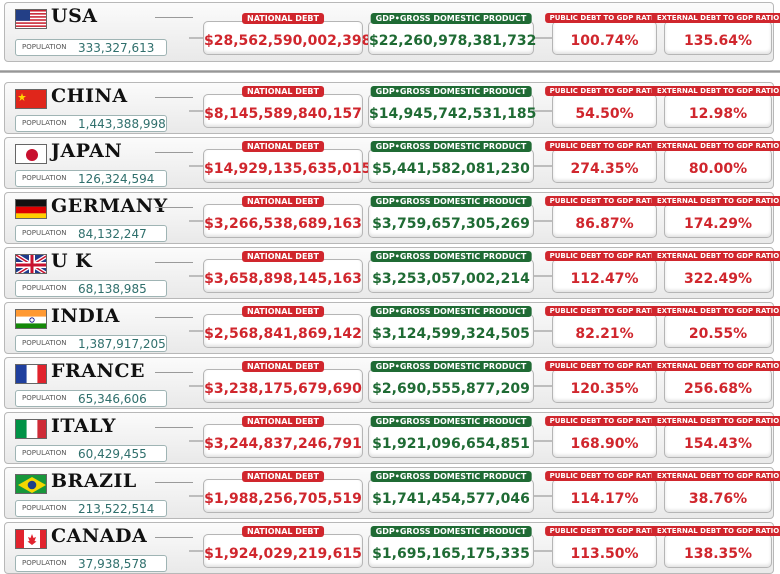 Image resolution: width=780 pixels, height=574 pixels. Describe the element at coordinates (112, 454) in the screenshot. I see `population-value: 60,429,455` at that location.